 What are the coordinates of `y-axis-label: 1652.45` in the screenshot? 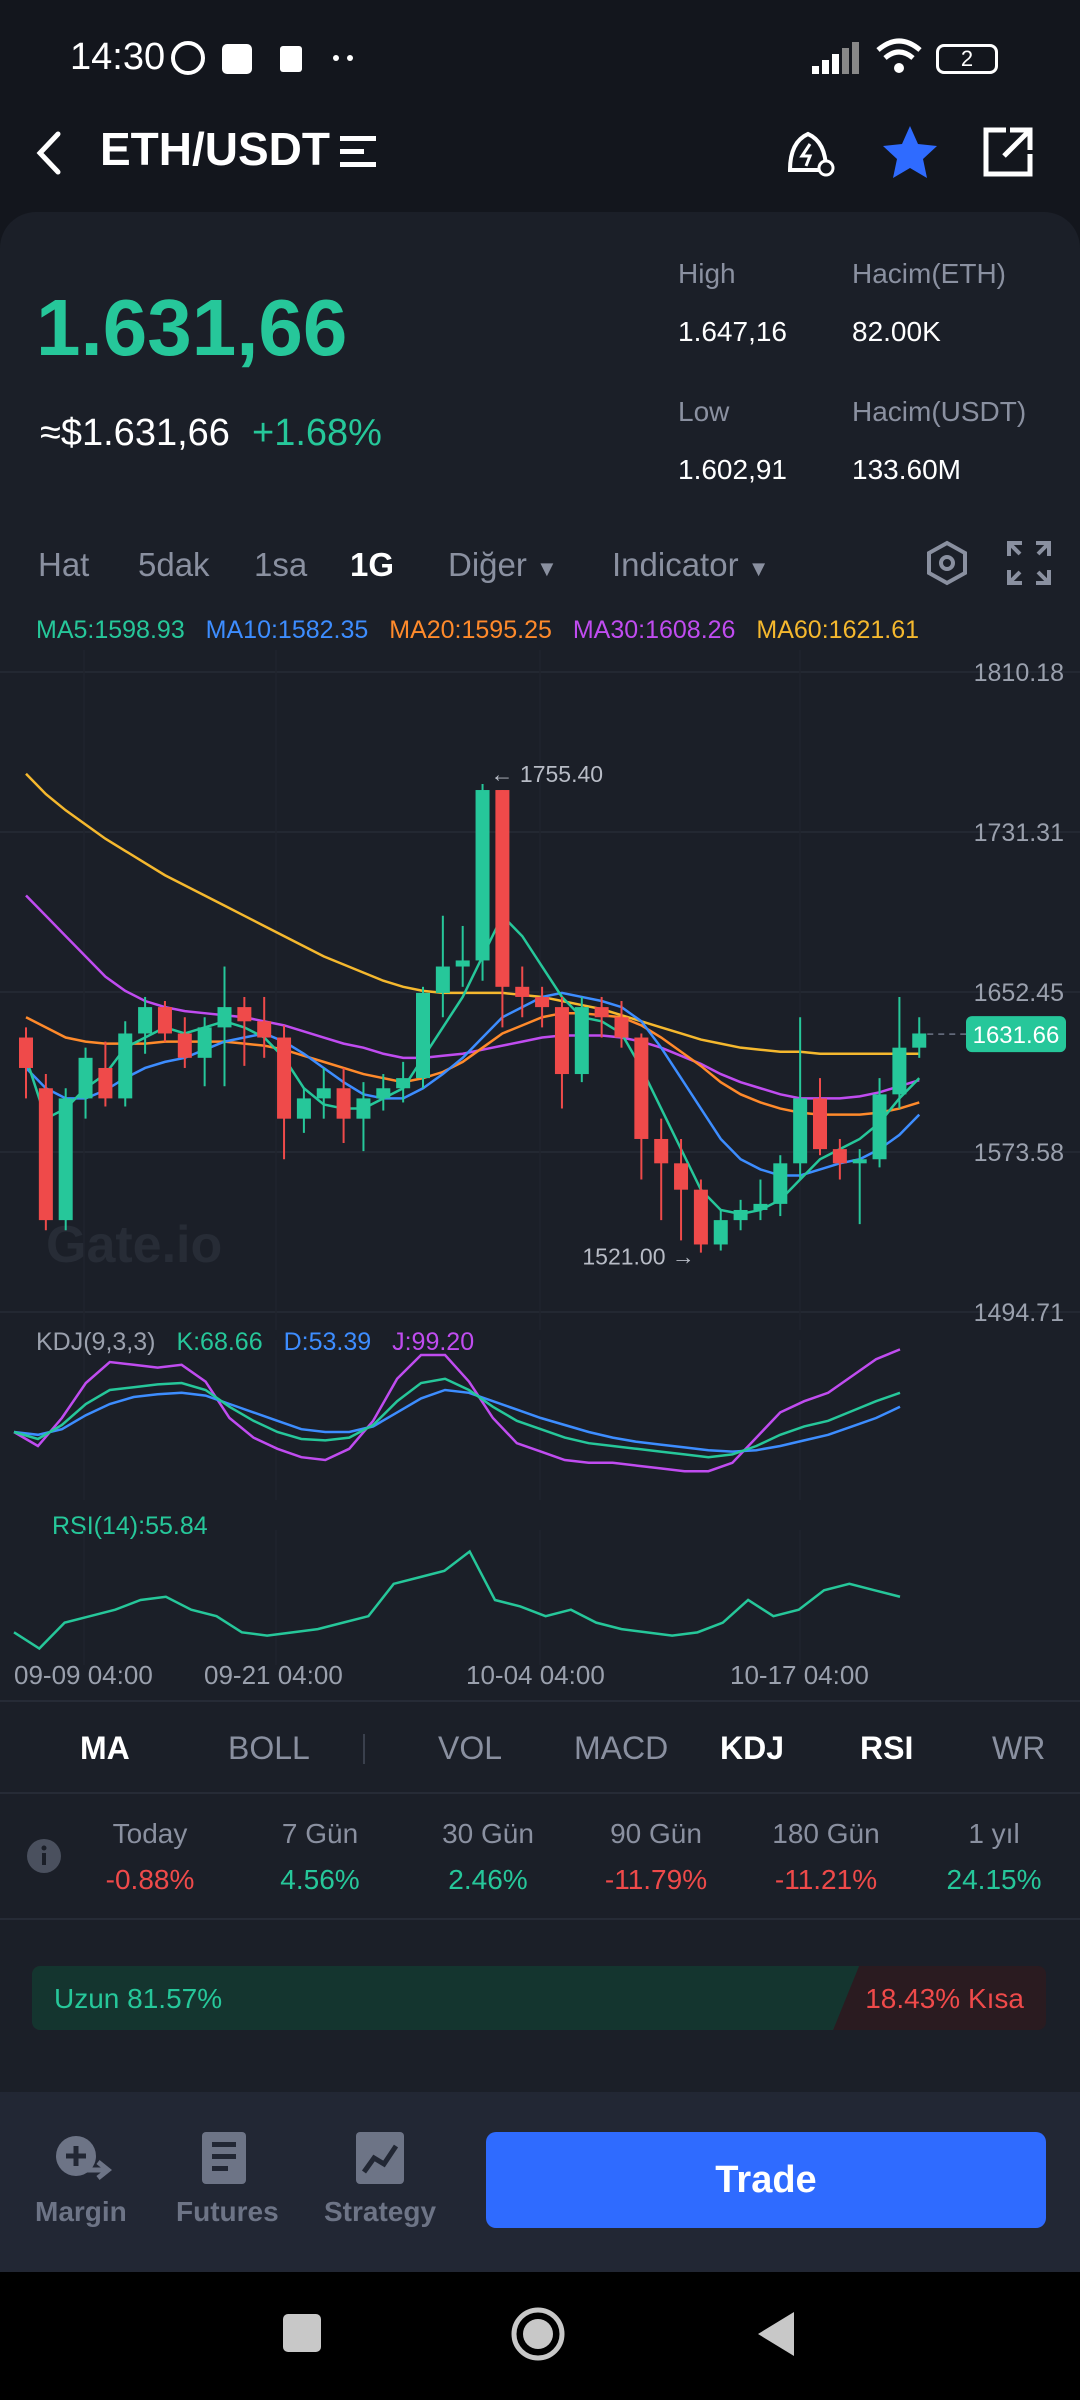 It's located at (1019, 993).